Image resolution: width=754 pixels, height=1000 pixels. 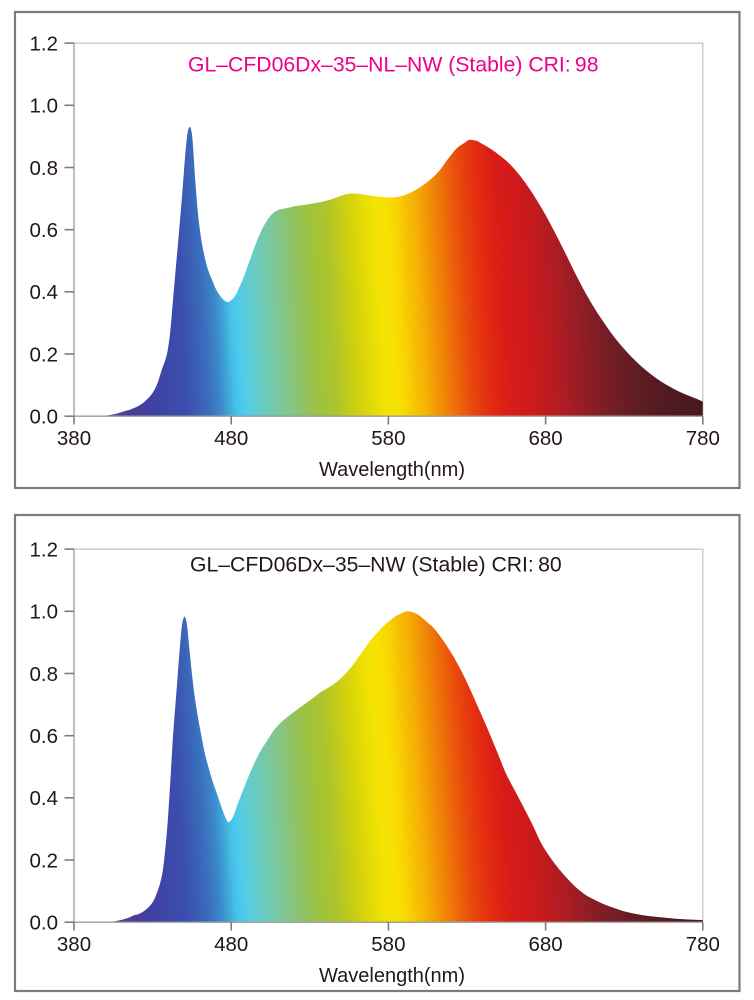 I want to click on svg-text:GL–CFD06Dx–35–NL–NW (Stable) C: GL–CFD06Dx–35–NL–NW (Stable) CRI: 98, so click(x=393, y=65).